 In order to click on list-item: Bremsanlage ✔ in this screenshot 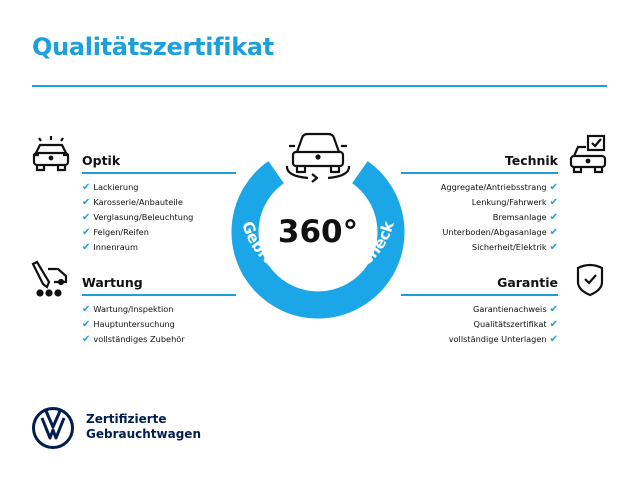, I will do `click(525, 217)`.